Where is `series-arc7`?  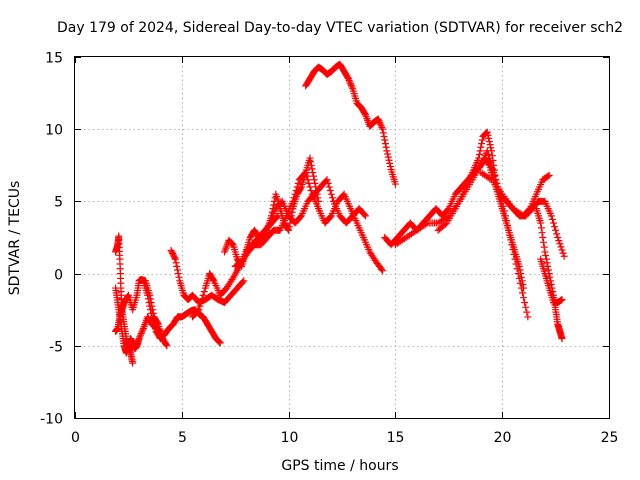 series-arc7 is located at coordinates (272, 212).